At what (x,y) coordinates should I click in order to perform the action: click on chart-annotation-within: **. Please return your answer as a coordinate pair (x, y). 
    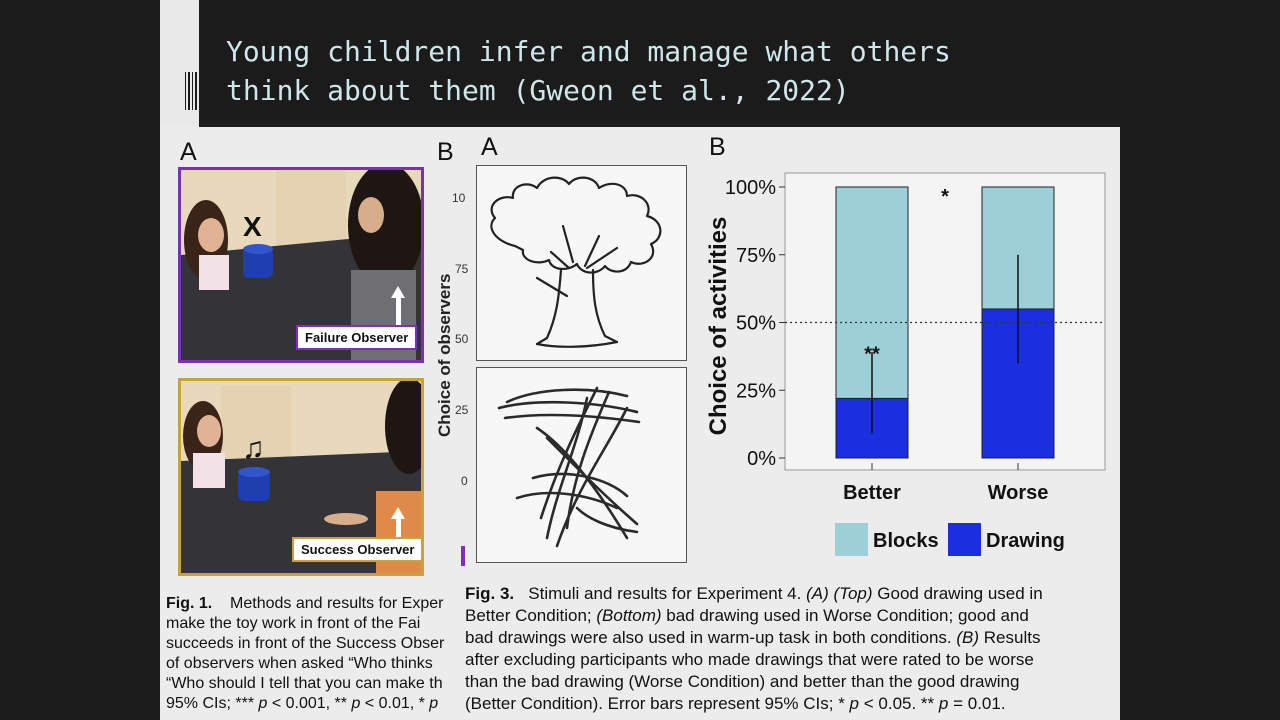
    Looking at the image, I should click on (872, 354).